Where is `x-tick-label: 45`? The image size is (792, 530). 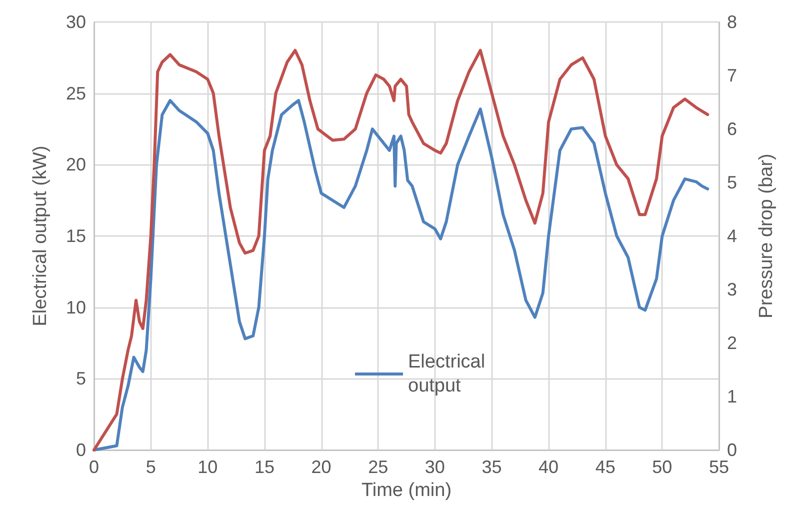 x-tick-label: 45 is located at coordinates (605, 467).